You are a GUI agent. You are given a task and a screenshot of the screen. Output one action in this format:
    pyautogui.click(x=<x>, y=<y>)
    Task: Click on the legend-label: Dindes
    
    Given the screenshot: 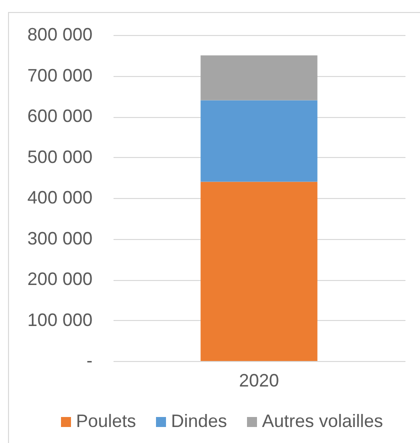 What is the action you would take?
    pyautogui.click(x=199, y=421)
    